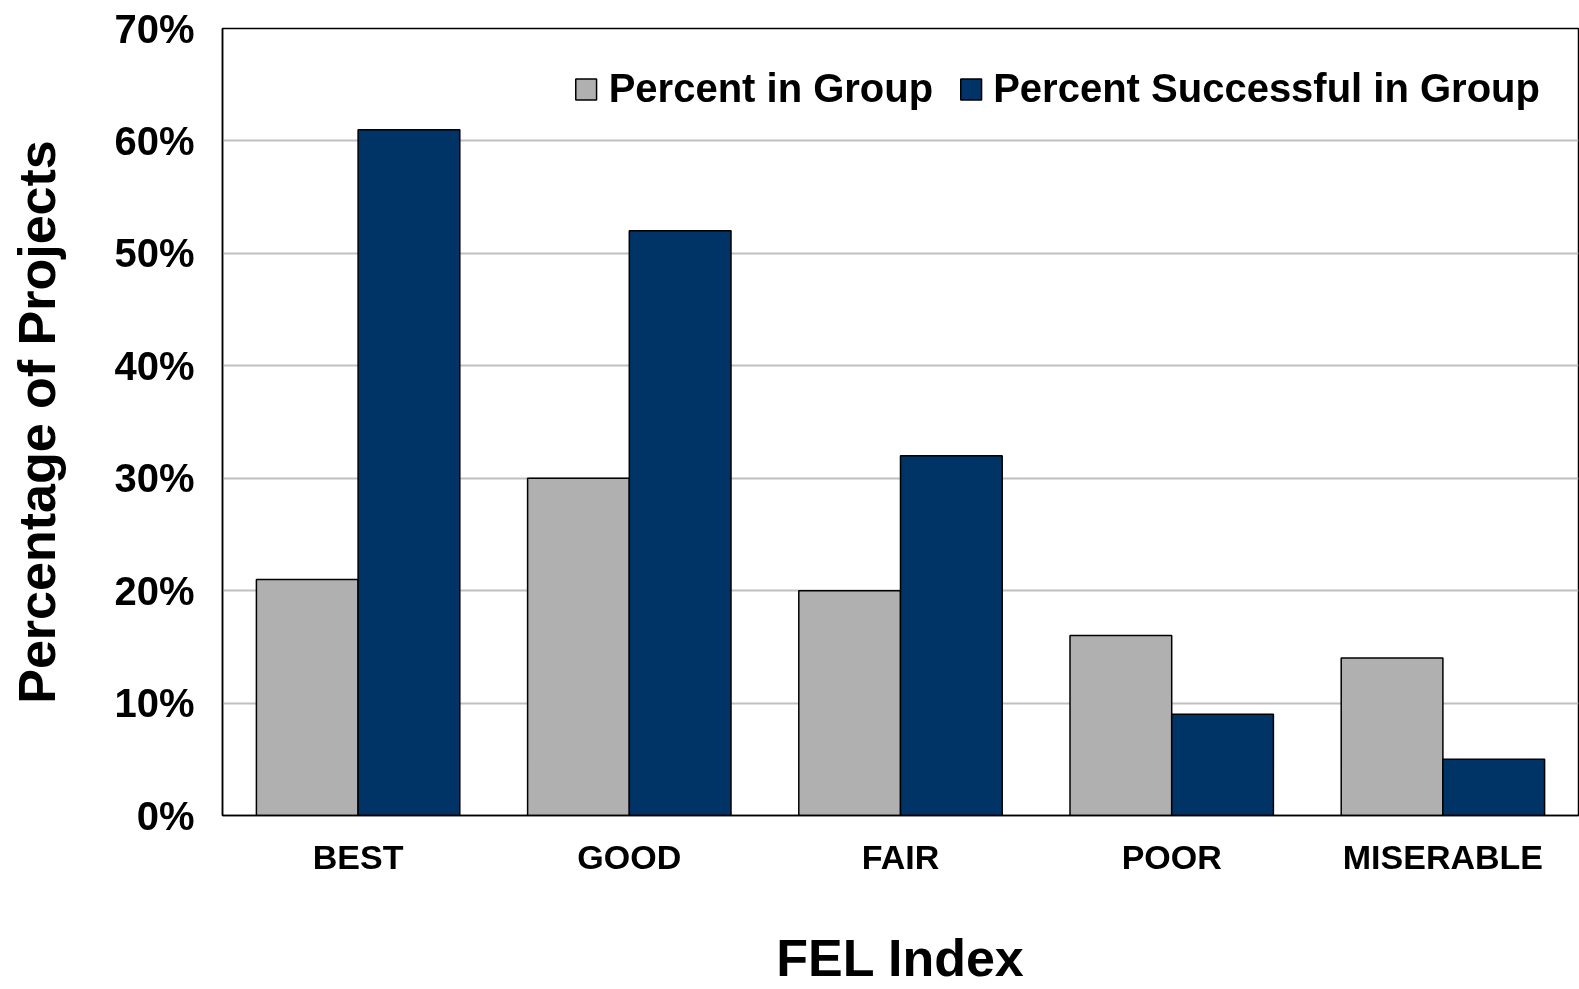 The image size is (1579, 989). Describe the element at coordinates (165, 815) in the screenshot. I see `y-tick-label: 0%` at that location.